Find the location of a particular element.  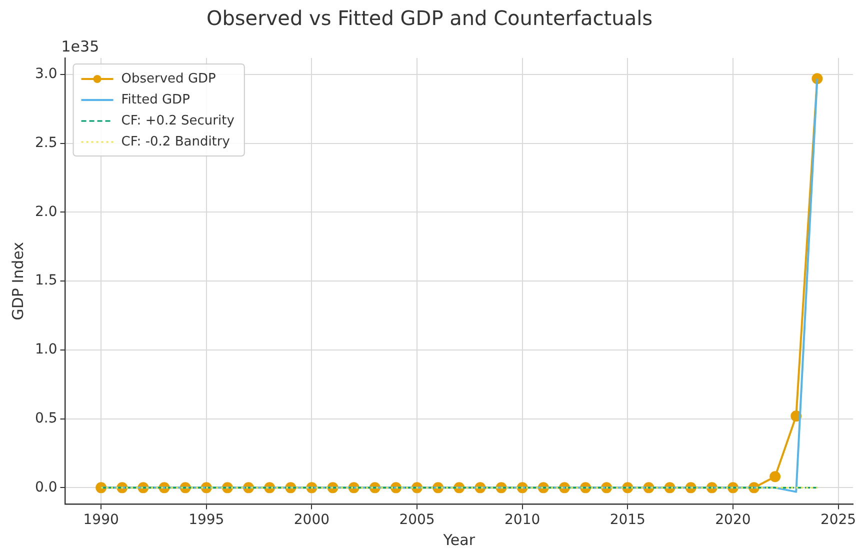

x-tick-label: 2015 is located at coordinates (628, 520).